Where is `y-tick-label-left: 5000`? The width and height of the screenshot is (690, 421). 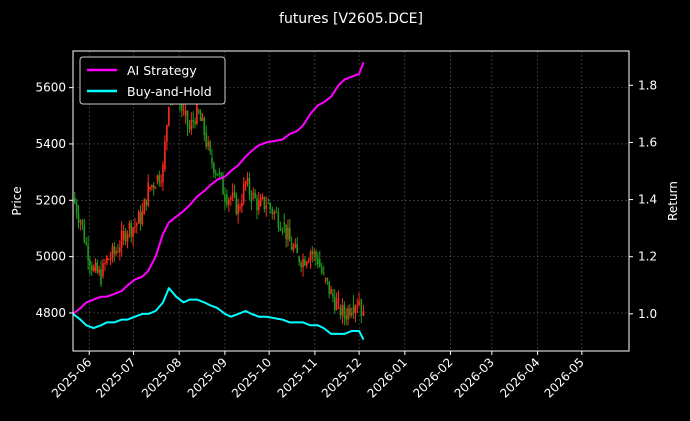 y-tick-label-left: 5000 is located at coordinates (50, 257).